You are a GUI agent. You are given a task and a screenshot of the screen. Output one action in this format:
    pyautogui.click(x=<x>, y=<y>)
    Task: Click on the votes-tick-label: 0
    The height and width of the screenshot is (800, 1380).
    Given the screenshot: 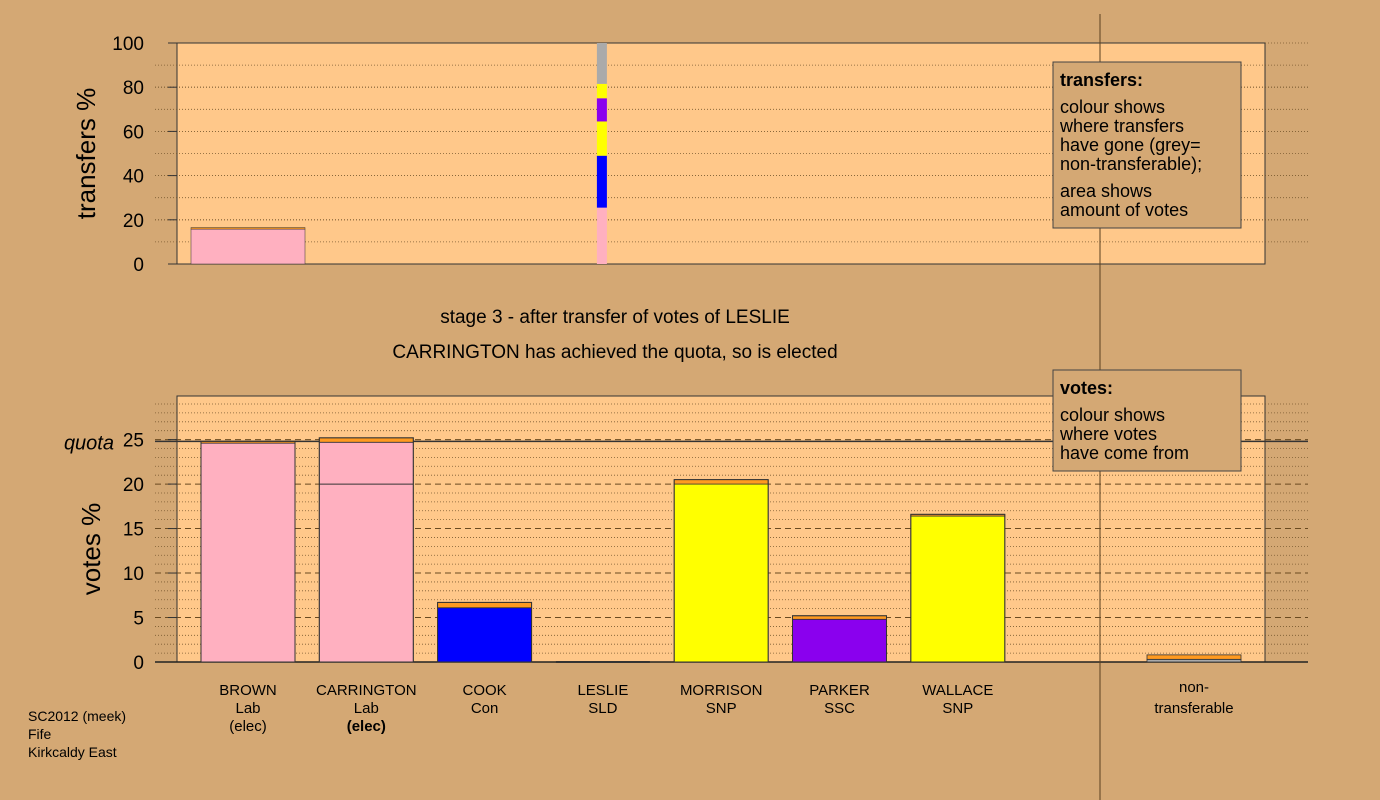 What is the action you would take?
    pyautogui.click(x=138, y=663)
    